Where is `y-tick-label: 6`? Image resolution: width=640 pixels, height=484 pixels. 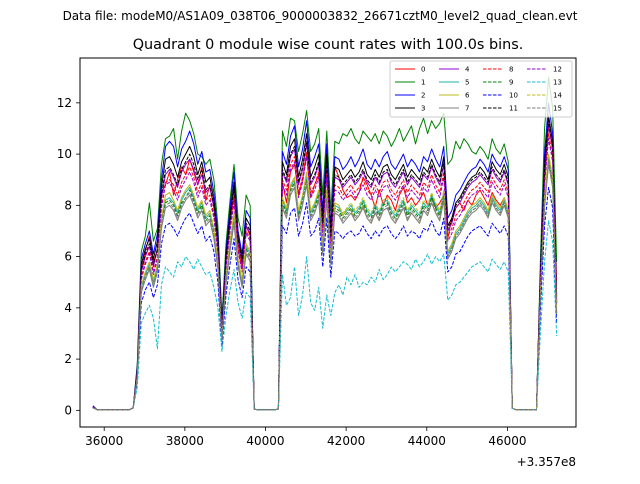 y-tick-label: 6 is located at coordinates (68, 257).